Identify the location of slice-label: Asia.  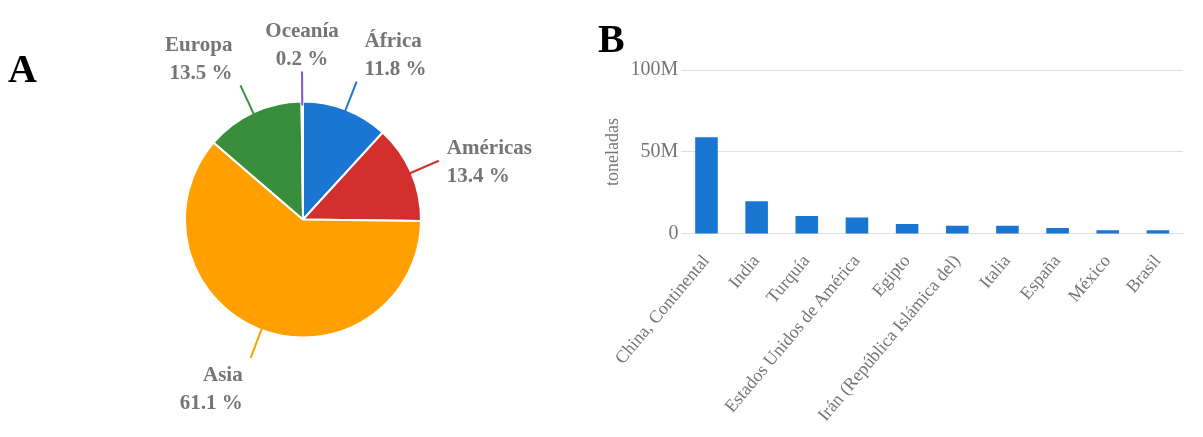
(223, 374).